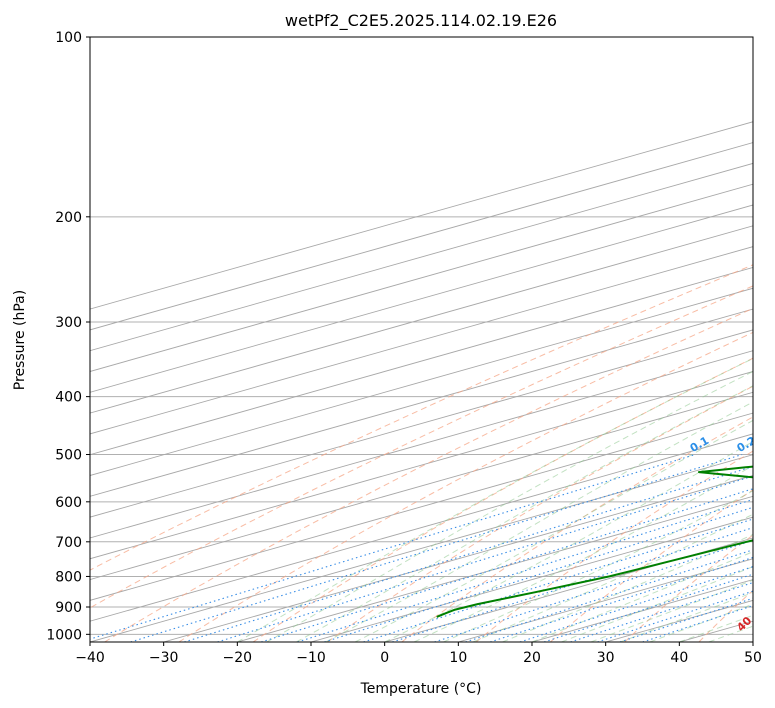 The height and width of the screenshot is (708, 775). Describe the element at coordinates (744, 624) in the screenshot. I see `isotherm-label: 40` at that location.